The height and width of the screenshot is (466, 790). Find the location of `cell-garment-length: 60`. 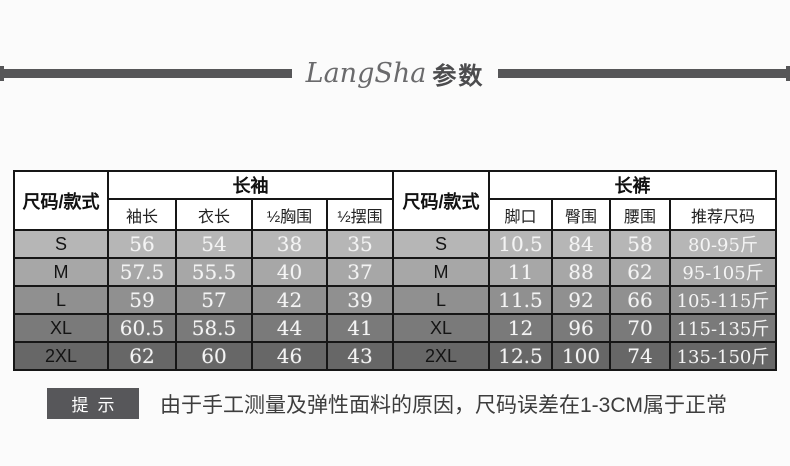

cell-garment-length: 60 is located at coordinates (214, 356).